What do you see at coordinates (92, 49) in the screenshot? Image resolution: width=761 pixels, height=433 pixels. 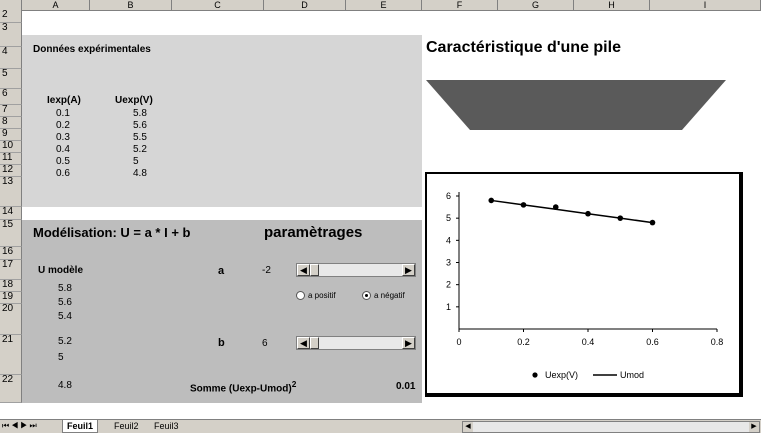 I see `experimental-data-title: Données expérimentales` at bounding box center [92, 49].